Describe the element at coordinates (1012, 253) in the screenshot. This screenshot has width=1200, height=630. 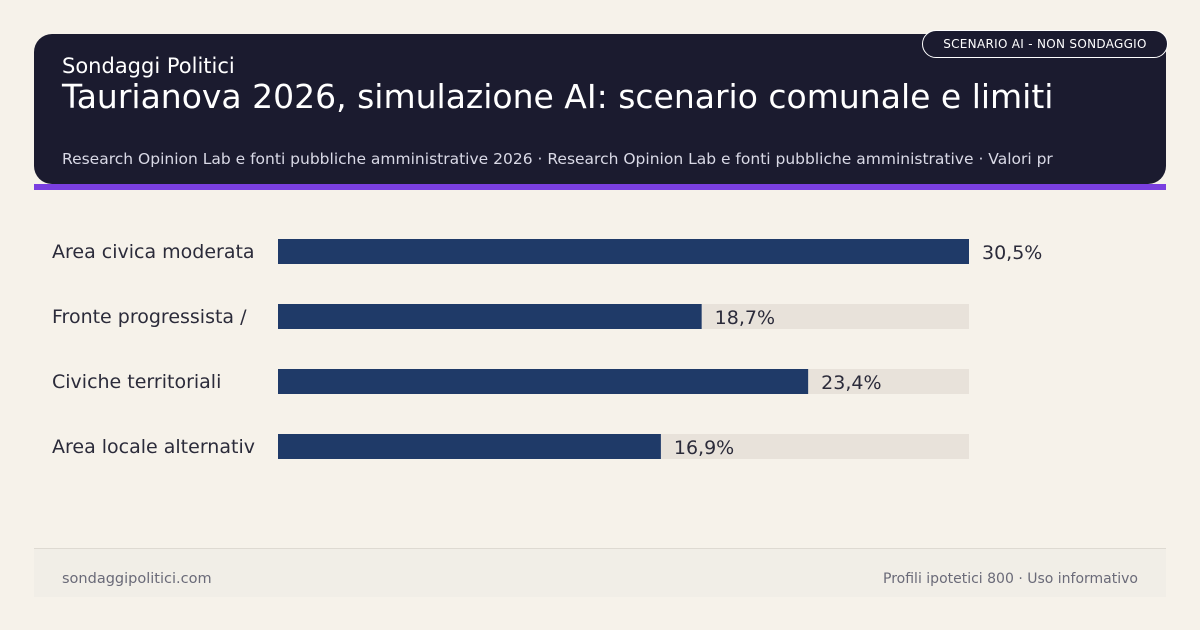
I see `value-label: 30,5%` at that location.